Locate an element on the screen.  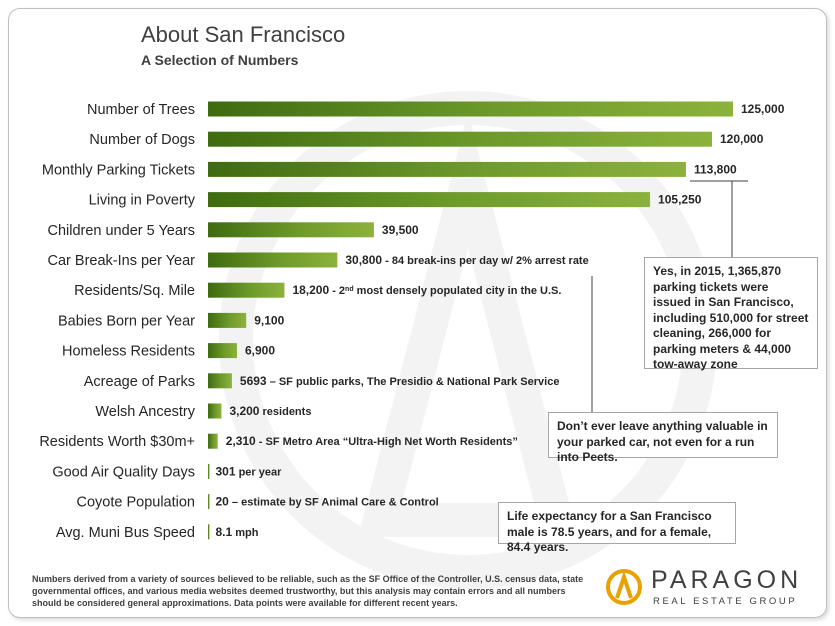
category-label: Good Air Quality Days is located at coordinates (123, 472).